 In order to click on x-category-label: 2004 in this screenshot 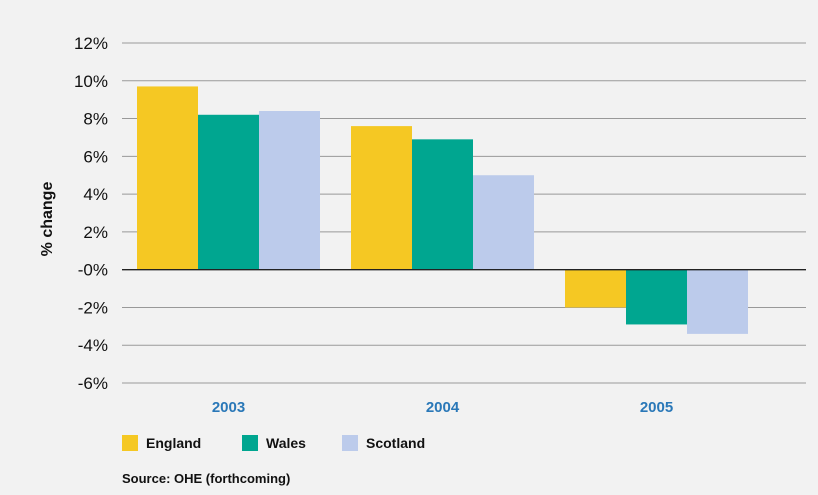, I will do `click(443, 407)`.